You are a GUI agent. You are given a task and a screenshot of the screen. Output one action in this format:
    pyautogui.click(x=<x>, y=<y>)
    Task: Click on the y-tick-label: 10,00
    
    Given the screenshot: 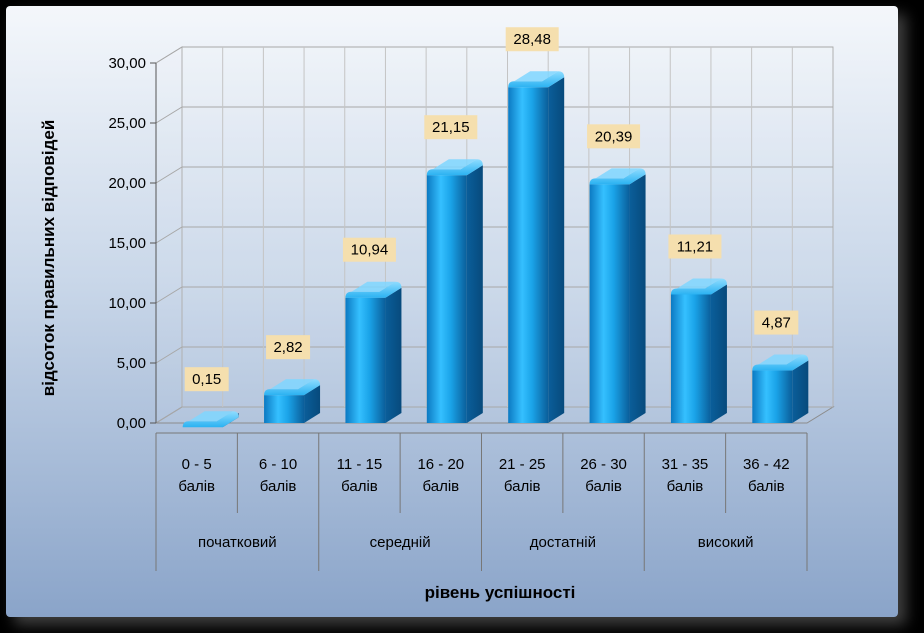 What is the action you would take?
    pyautogui.click(x=127, y=303)
    